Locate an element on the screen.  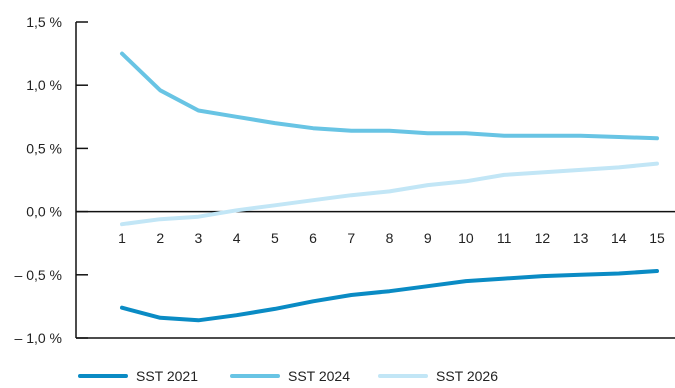
y-tick-label: 1,5 % is located at coordinates (44, 22).